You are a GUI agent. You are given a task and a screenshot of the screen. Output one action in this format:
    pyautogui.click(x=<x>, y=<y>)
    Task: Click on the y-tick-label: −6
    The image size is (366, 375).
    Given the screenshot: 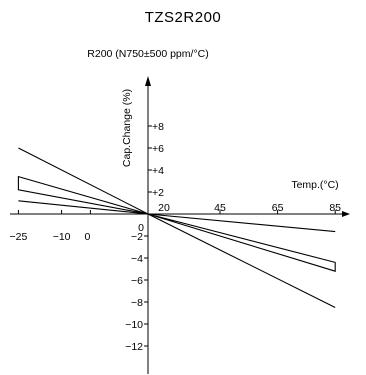 What is the action you would take?
    pyautogui.click(x=137, y=281)
    